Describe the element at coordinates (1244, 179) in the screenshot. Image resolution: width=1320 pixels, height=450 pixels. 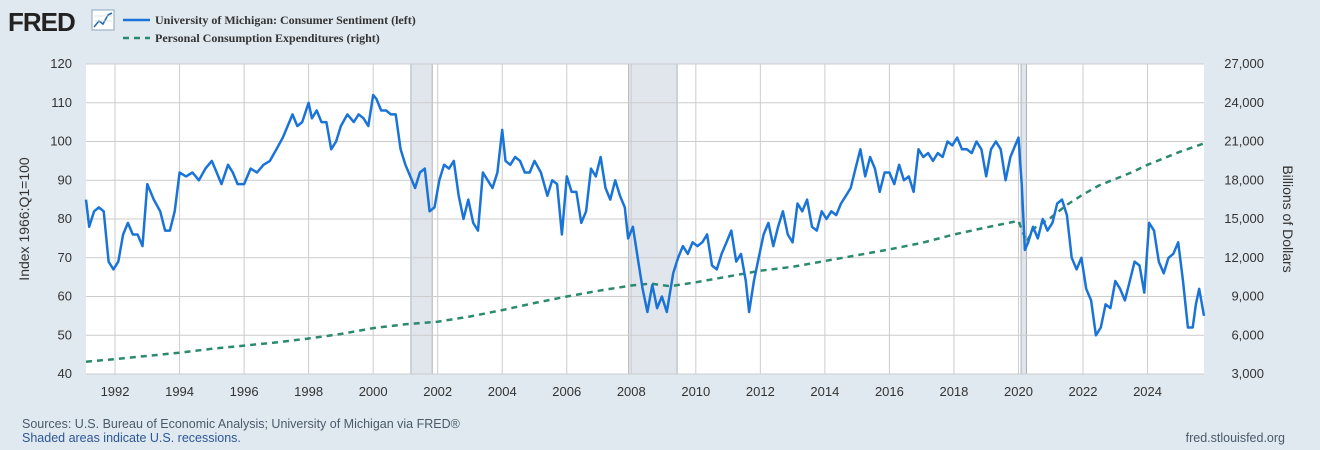
I see `y-right-tick-label: 18,000` at that location.